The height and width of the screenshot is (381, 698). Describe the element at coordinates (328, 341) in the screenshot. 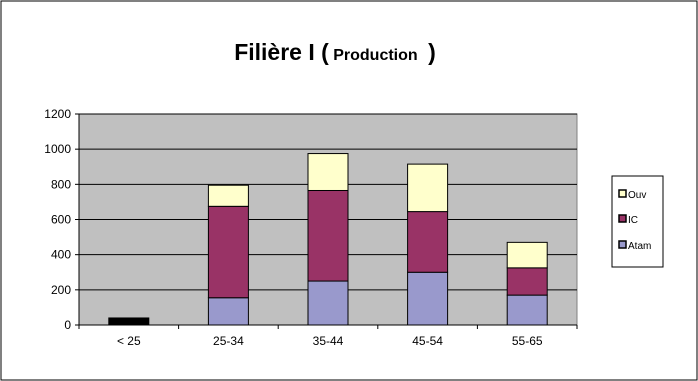

I see `x-tick-label: 35-44` at that location.